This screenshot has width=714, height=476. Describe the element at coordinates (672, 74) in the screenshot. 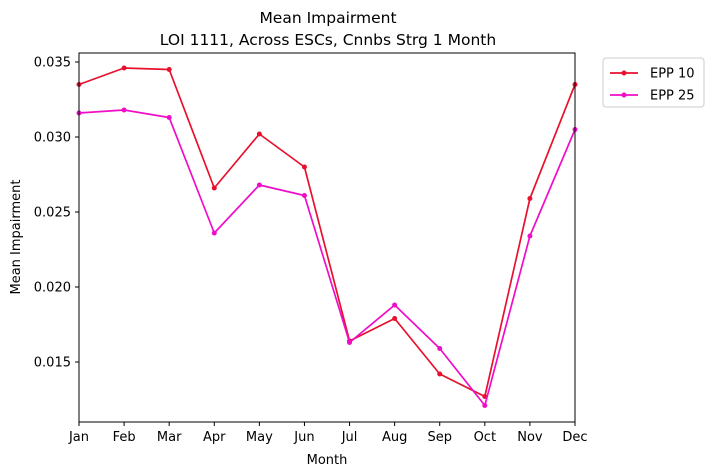

I see `legend-label: EPP 10` at that location.